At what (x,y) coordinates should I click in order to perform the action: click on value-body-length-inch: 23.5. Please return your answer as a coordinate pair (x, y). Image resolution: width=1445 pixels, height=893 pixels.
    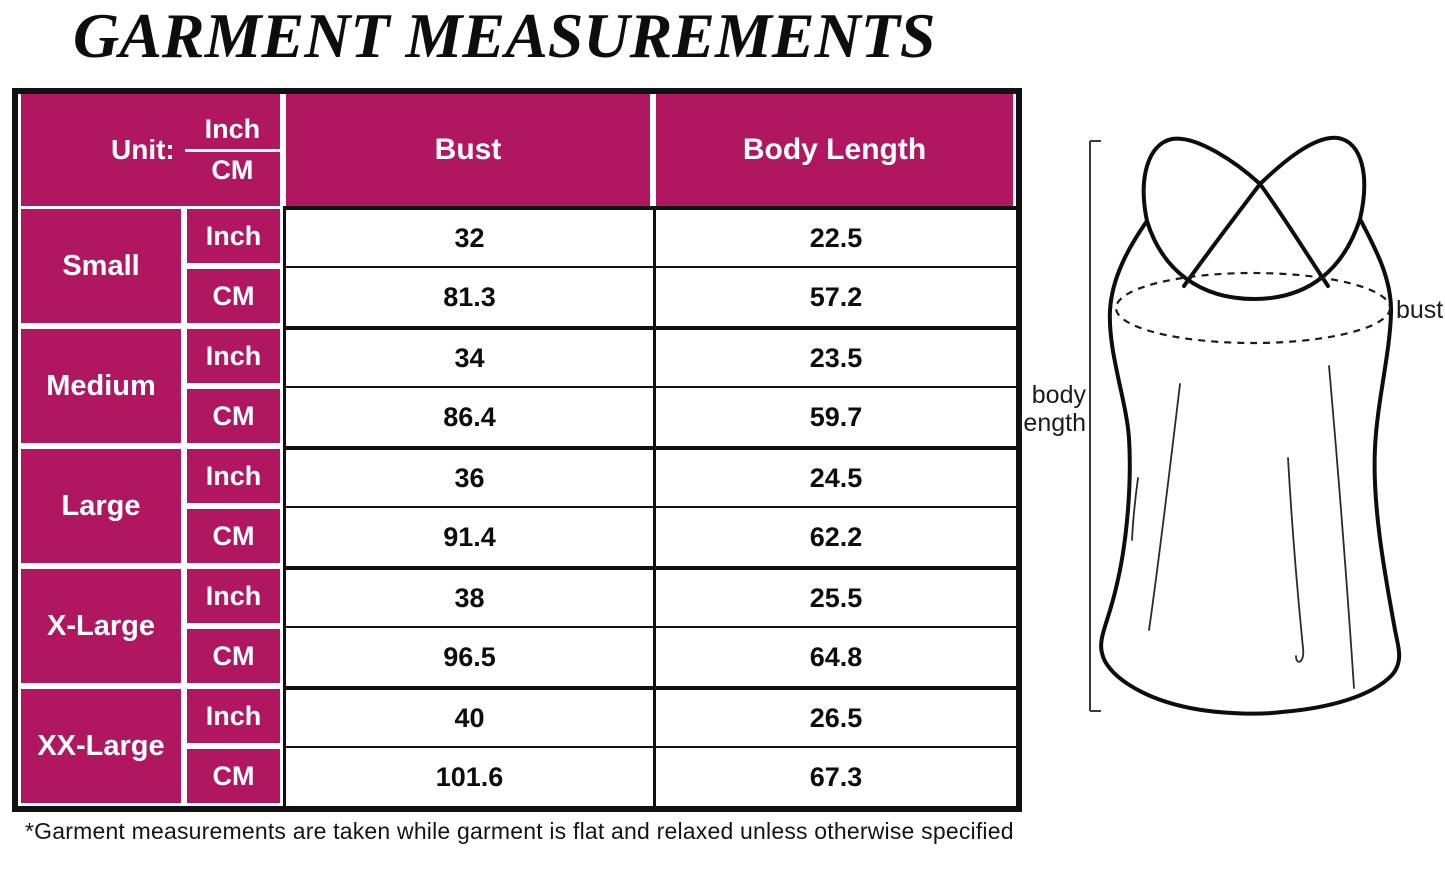
    Looking at the image, I should click on (834, 356).